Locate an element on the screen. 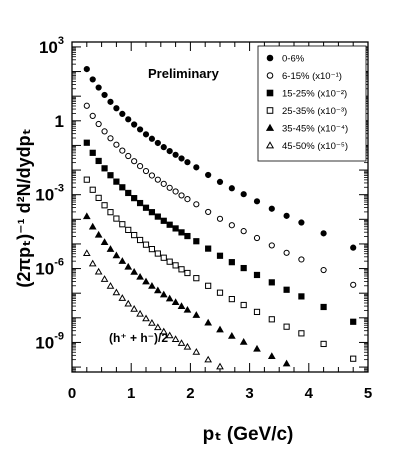  y-tick-exponent: -9 is located at coordinates (59, 336).